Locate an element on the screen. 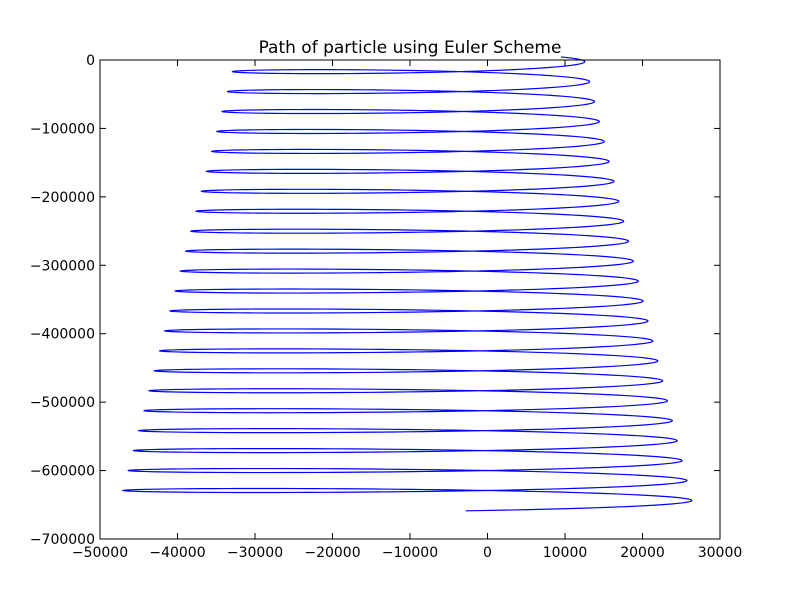  x-tick-label: −50000 is located at coordinates (100, 553).